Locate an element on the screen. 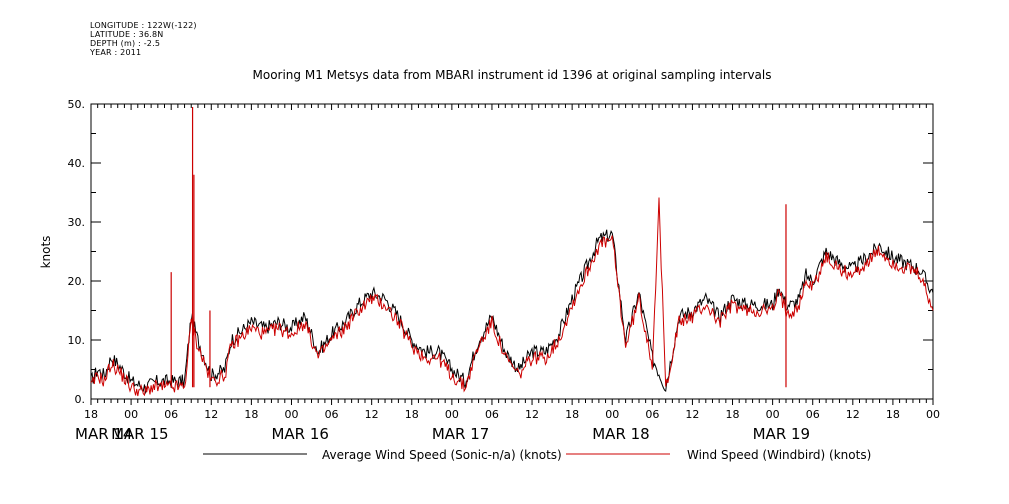  legend-label-windbird: Wind Speed (Windbird) (knots) is located at coordinates (779, 455).